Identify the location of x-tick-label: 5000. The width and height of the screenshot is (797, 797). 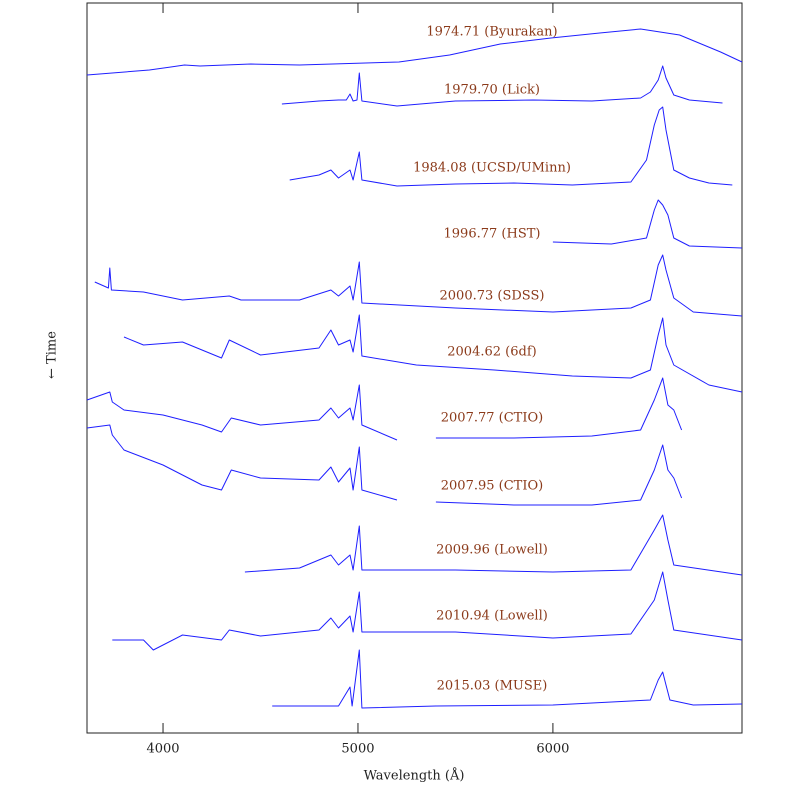
(357, 749).